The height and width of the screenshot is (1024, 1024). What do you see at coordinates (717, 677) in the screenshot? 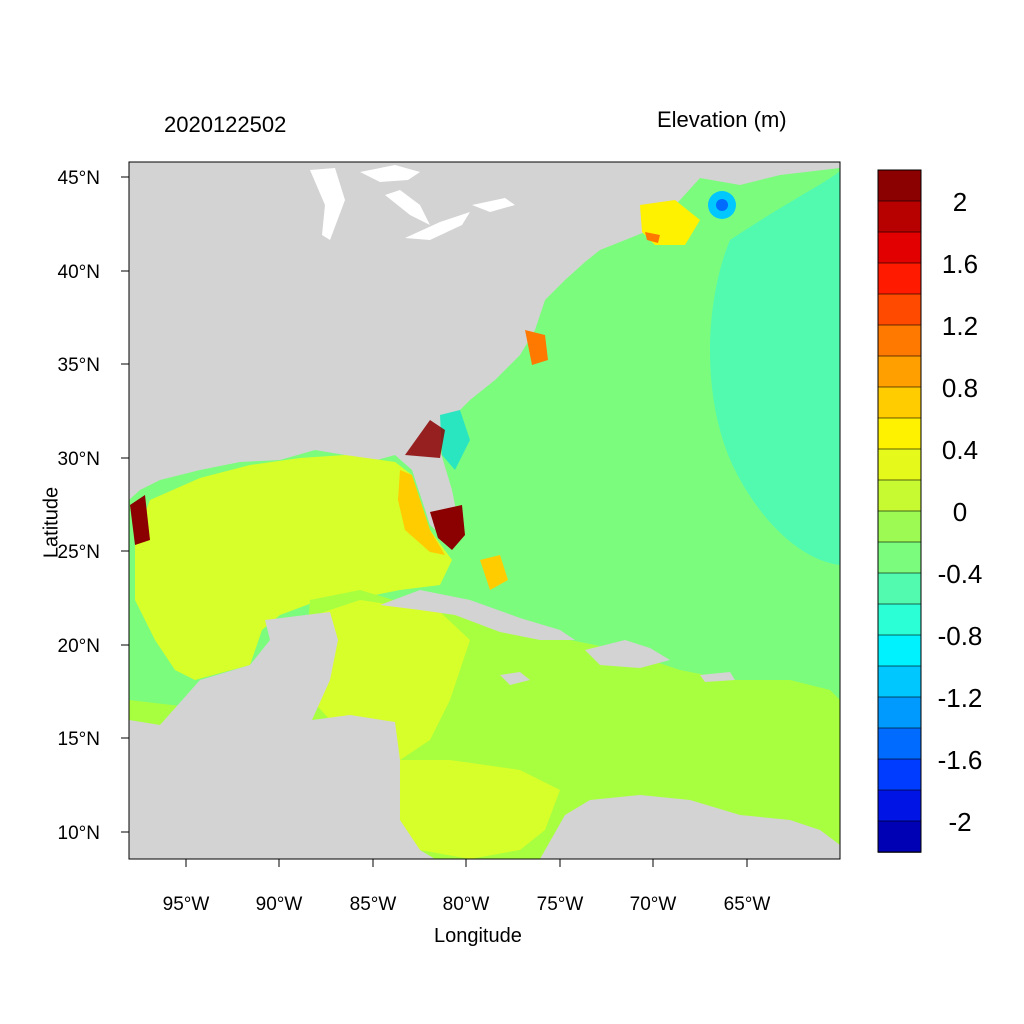
I see `puerto-rico-land` at bounding box center [717, 677].